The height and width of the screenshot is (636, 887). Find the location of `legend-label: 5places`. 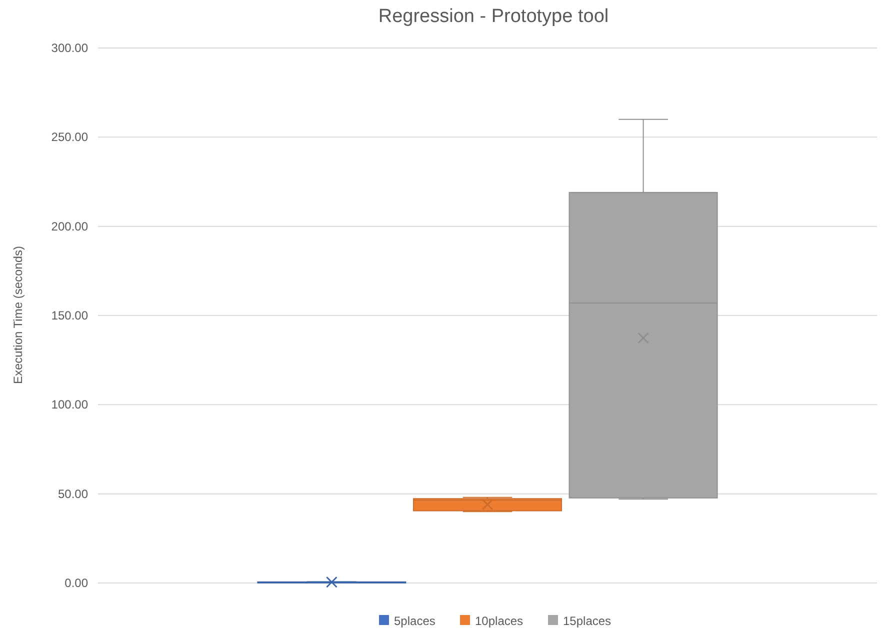

legend-label: 5places is located at coordinates (415, 621).